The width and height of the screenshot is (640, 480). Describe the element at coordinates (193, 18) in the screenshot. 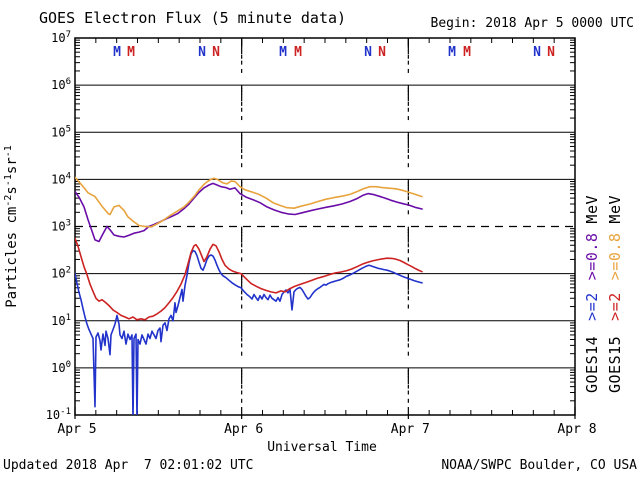

I see `chart-title: GOES Electron Flux (5 minute data)` at that location.